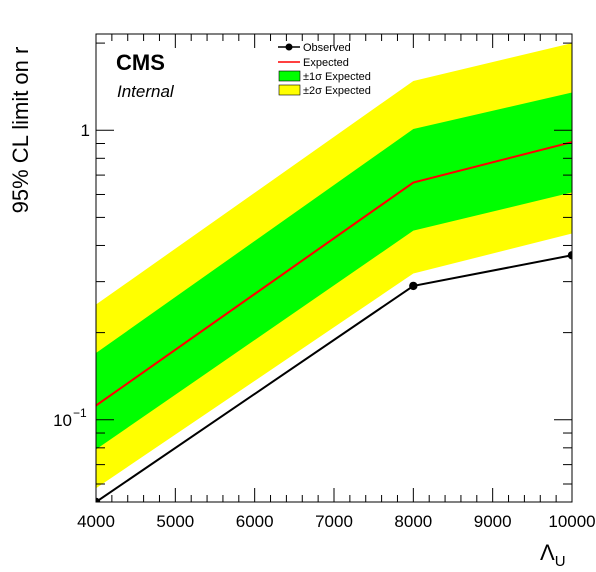 Image resolution: width=596 pixels, height=572 pixels. I want to click on x-tick-label: 9000, so click(493, 521).